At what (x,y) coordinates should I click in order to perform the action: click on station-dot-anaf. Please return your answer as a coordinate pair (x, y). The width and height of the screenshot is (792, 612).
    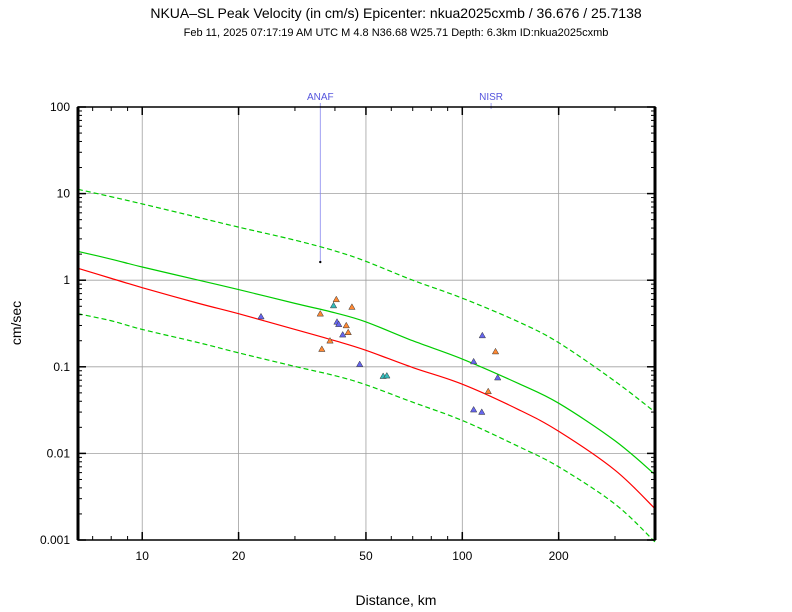
    Looking at the image, I should click on (320, 262).